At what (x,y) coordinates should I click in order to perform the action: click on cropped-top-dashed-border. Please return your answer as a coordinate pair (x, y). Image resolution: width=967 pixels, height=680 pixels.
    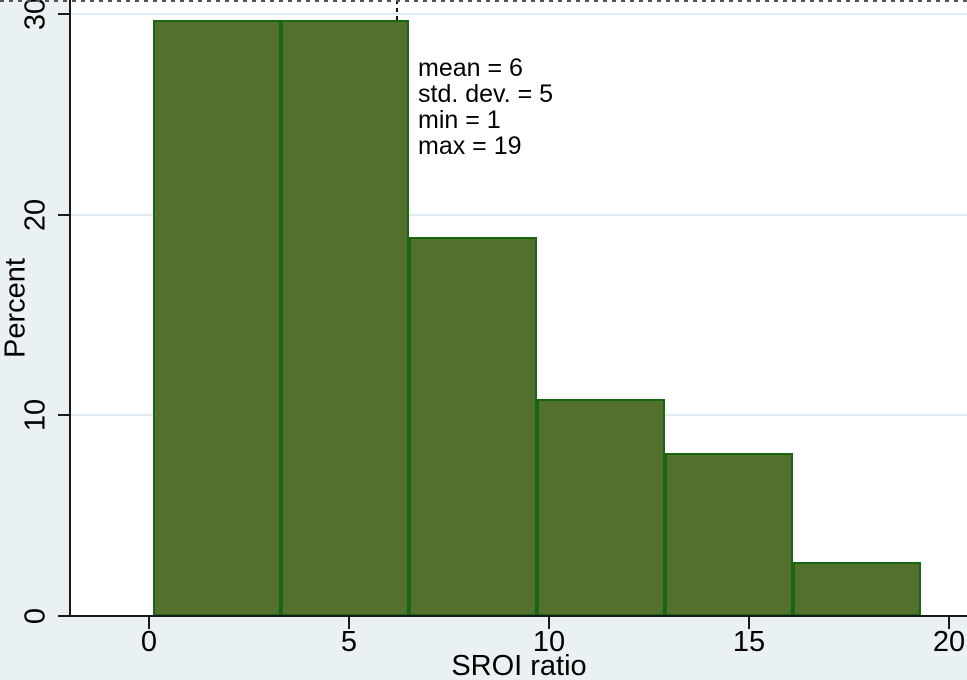
    Looking at the image, I should click on (483, 1).